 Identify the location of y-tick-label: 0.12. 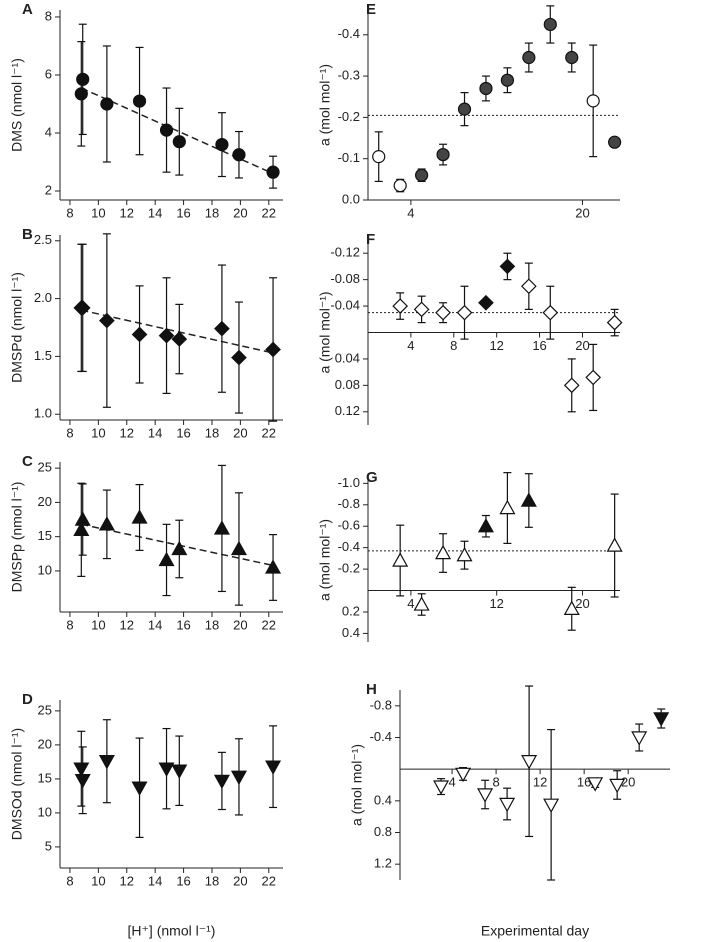
(347, 410).